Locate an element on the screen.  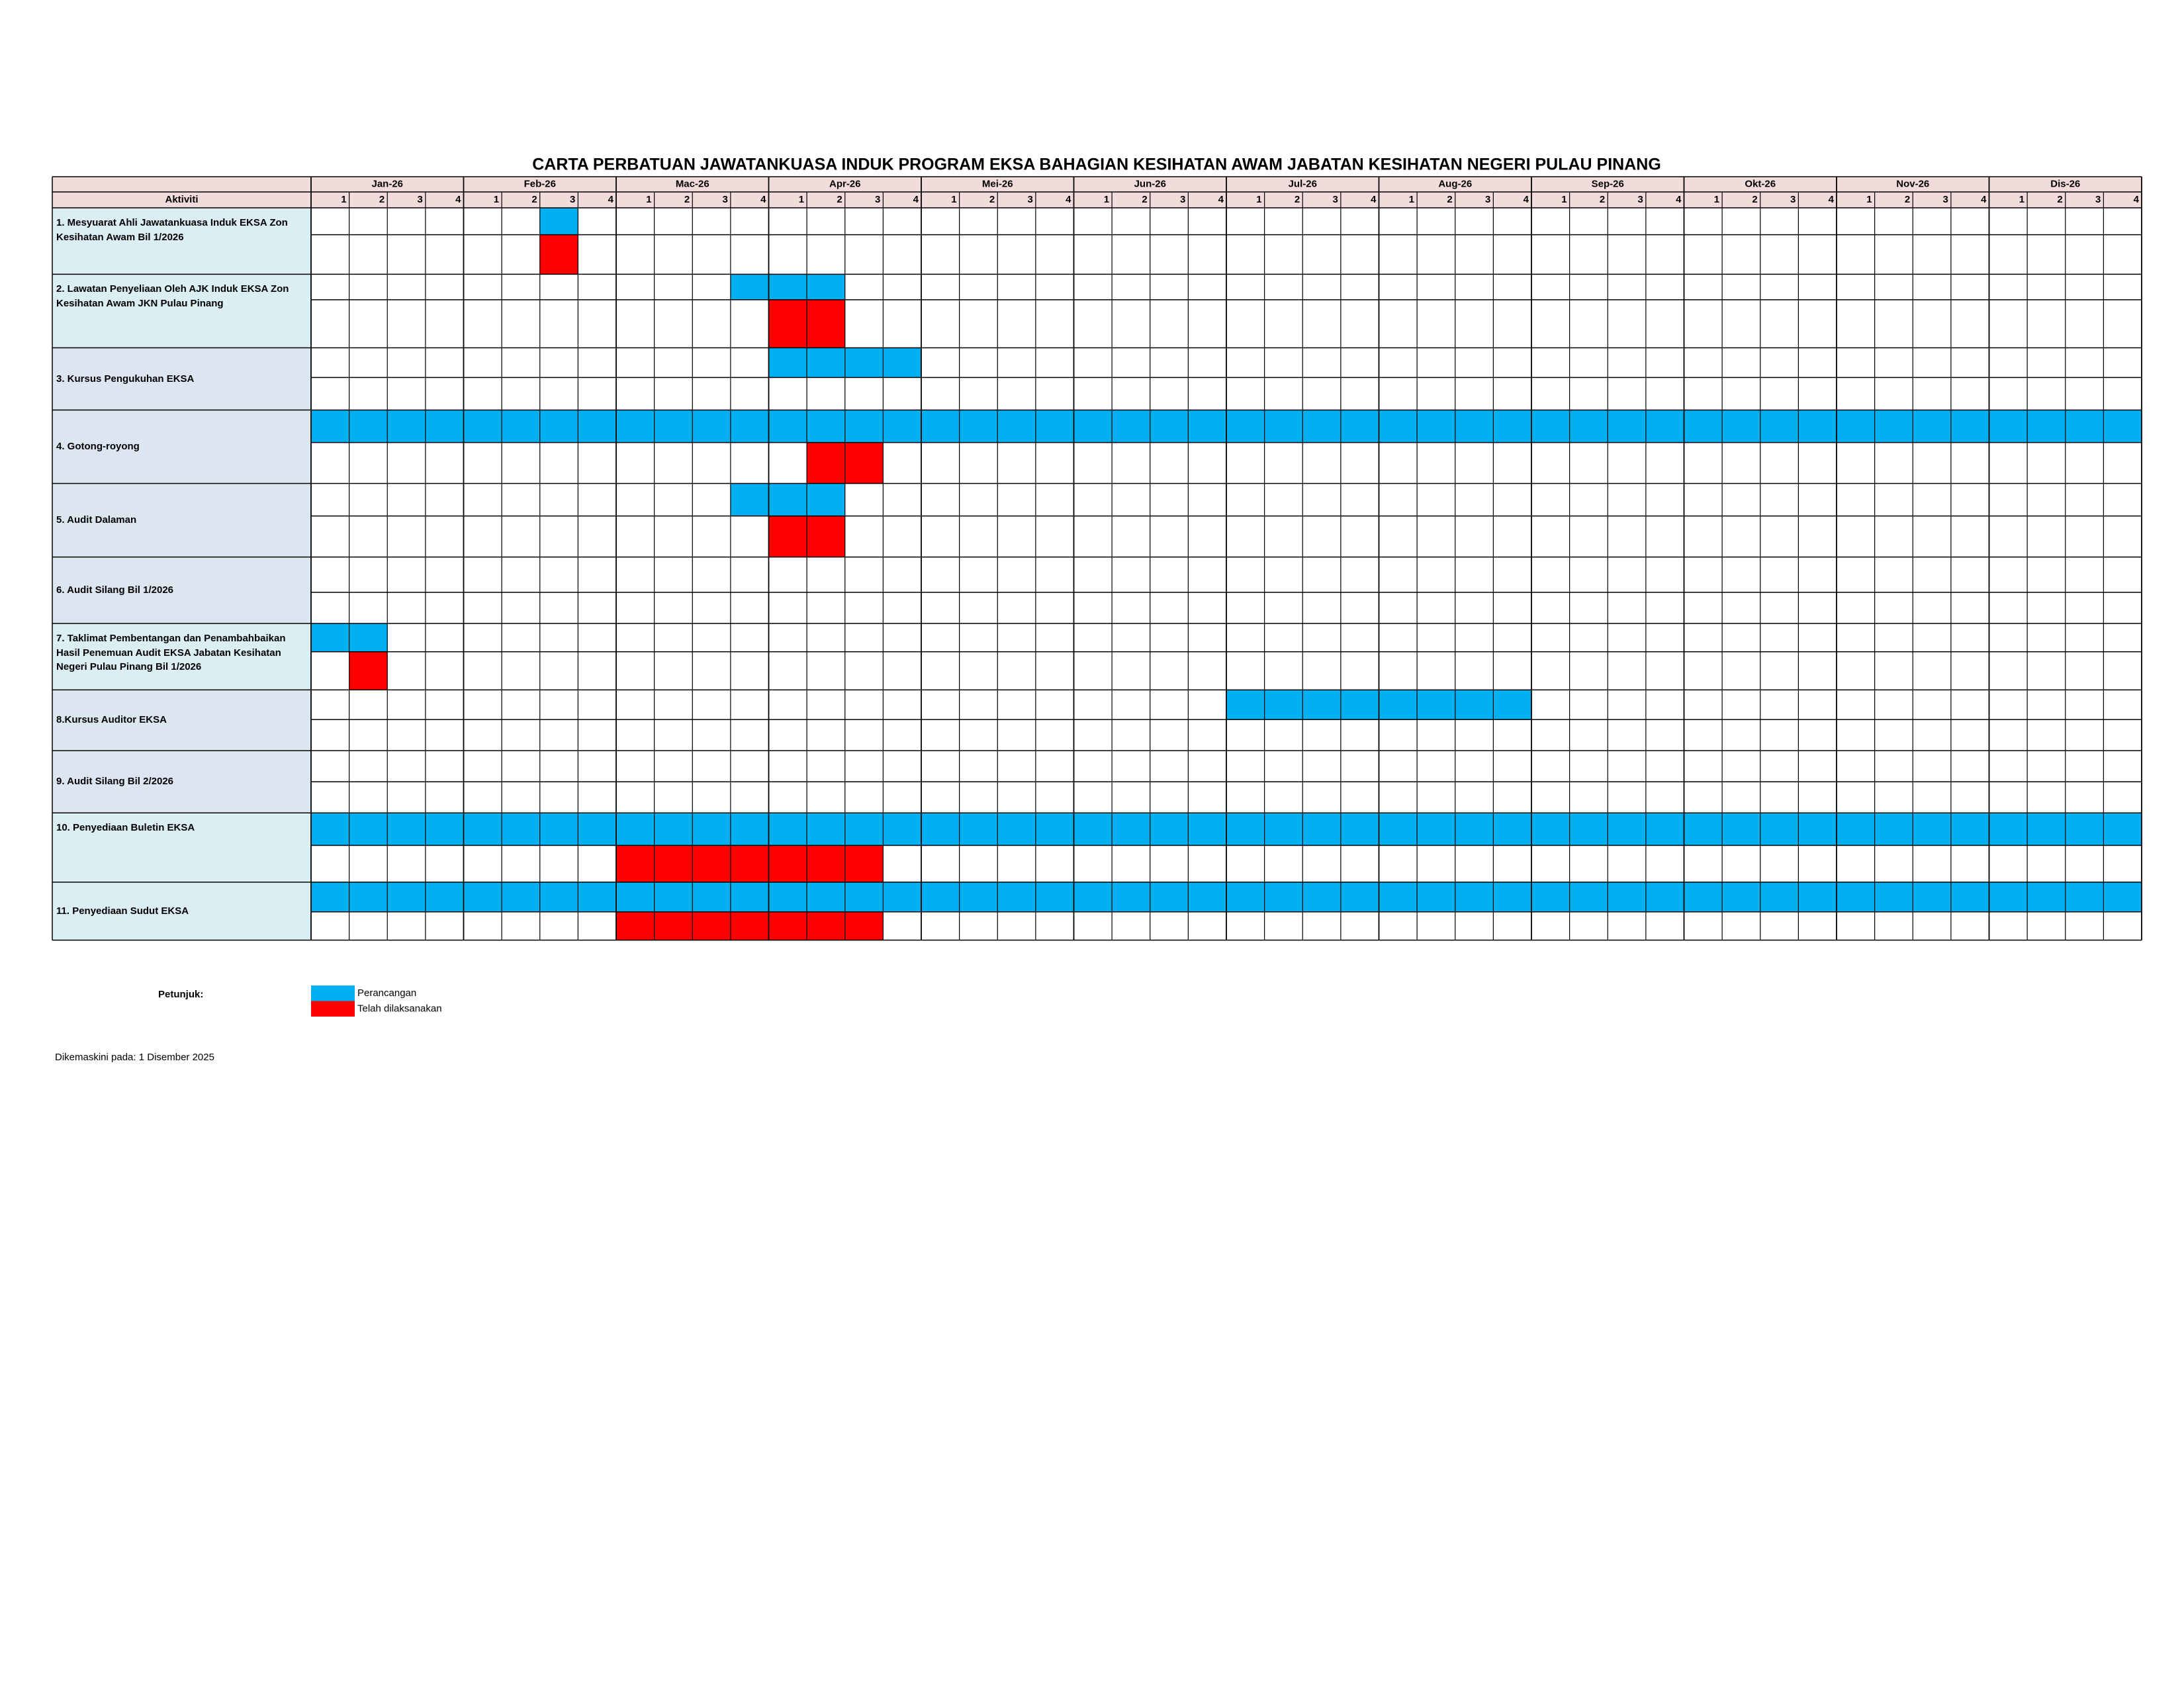
activity-label: 4. Gotong-royong is located at coordinates (98, 447).